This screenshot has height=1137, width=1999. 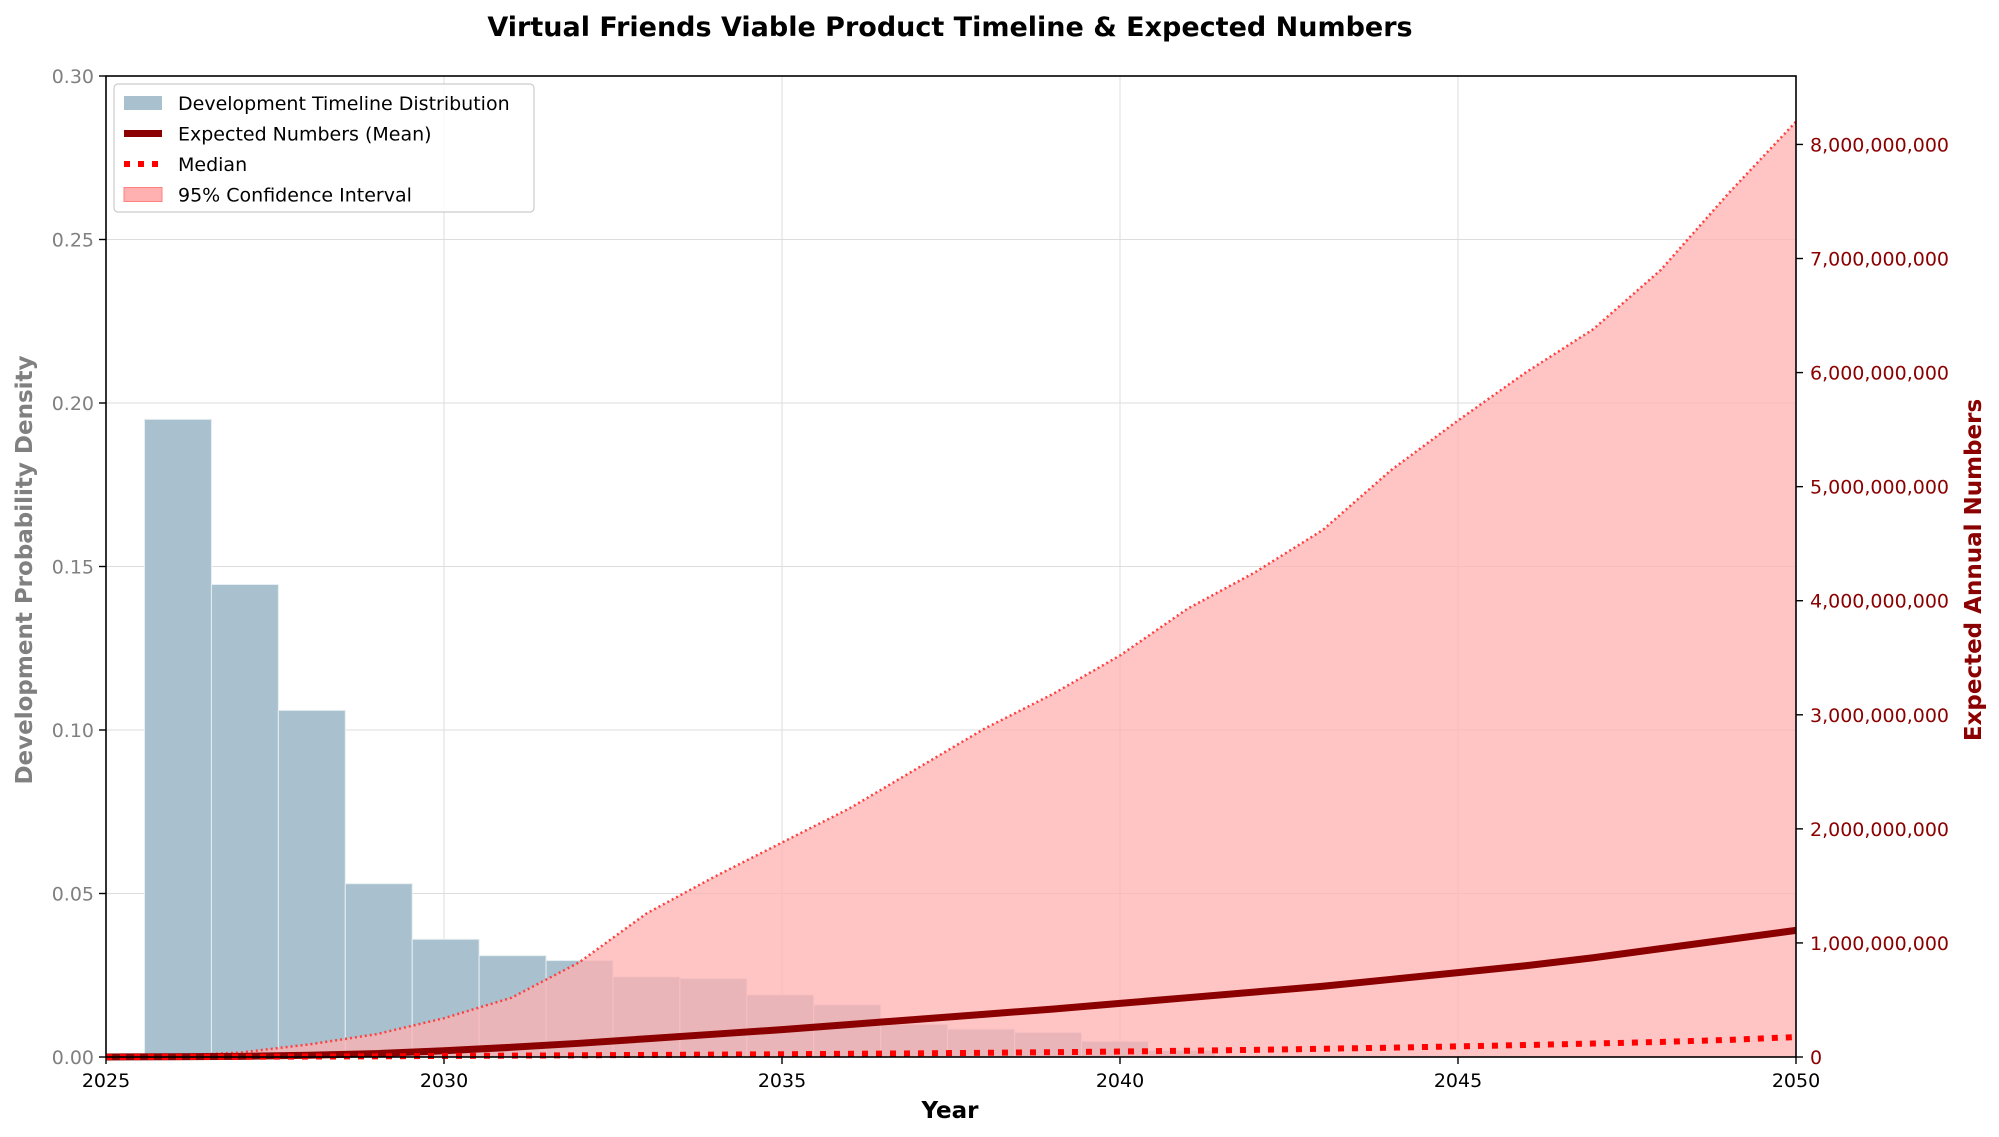 I want to click on x-tick-label: 2050, so click(x=1796, y=1081).